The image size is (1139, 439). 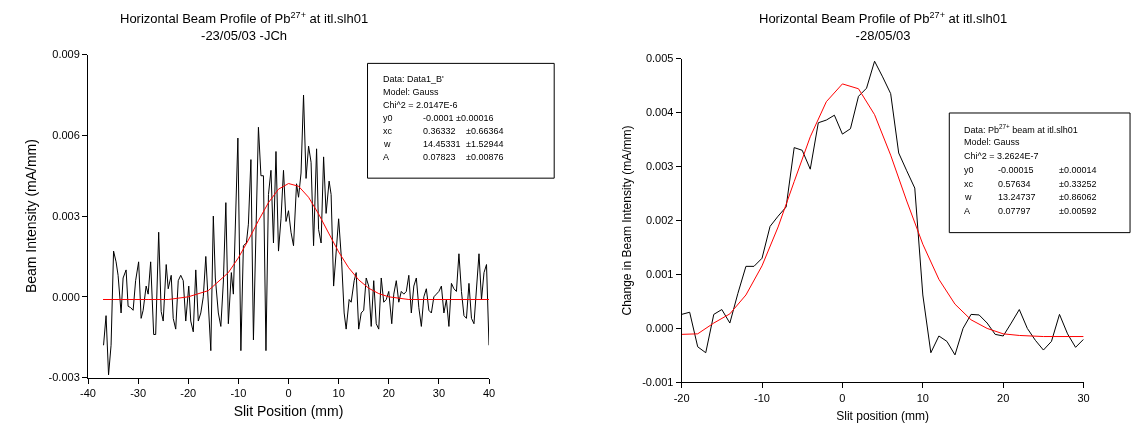 I want to click on x-tick-label: -30, so click(x=138, y=392).